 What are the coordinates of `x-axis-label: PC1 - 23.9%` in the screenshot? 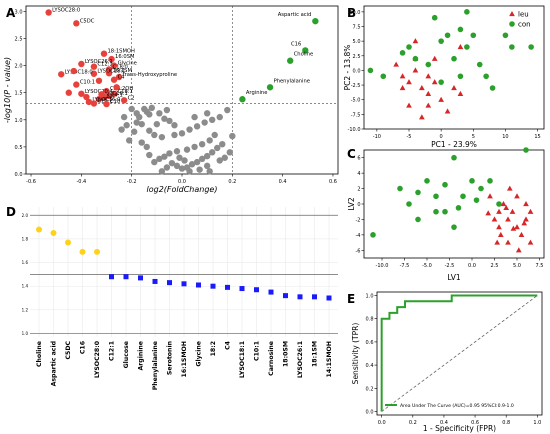 It's located at (454, 144).